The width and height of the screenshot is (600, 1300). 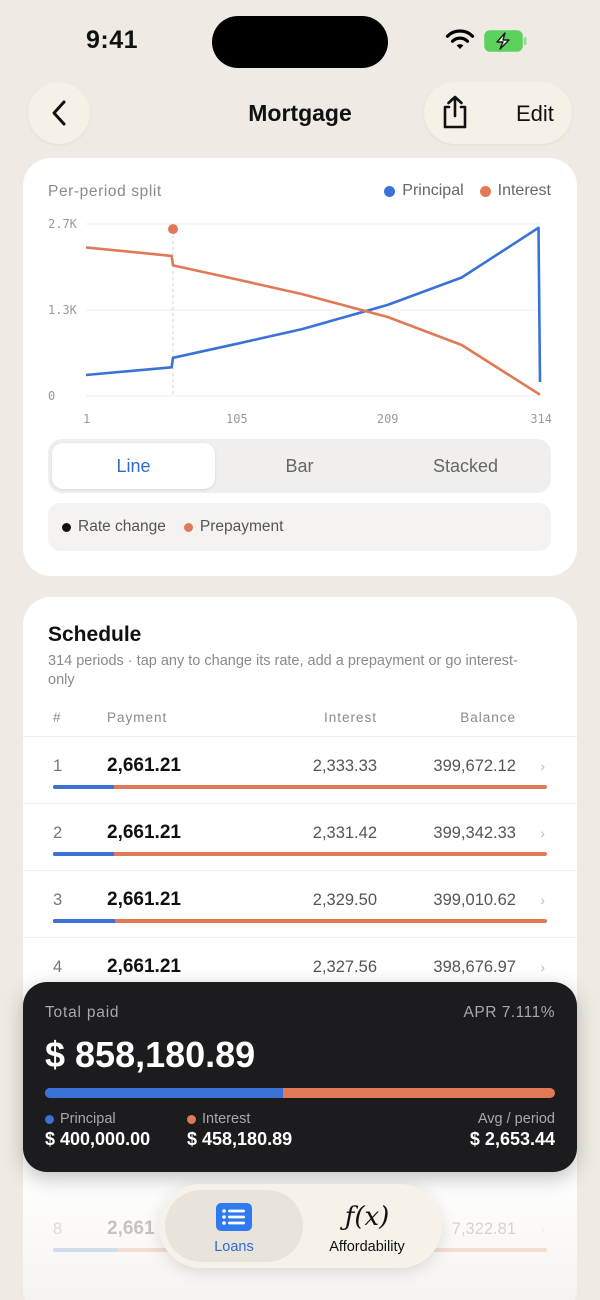 I want to click on schedule-title: Schedule, so click(x=95, y=634).